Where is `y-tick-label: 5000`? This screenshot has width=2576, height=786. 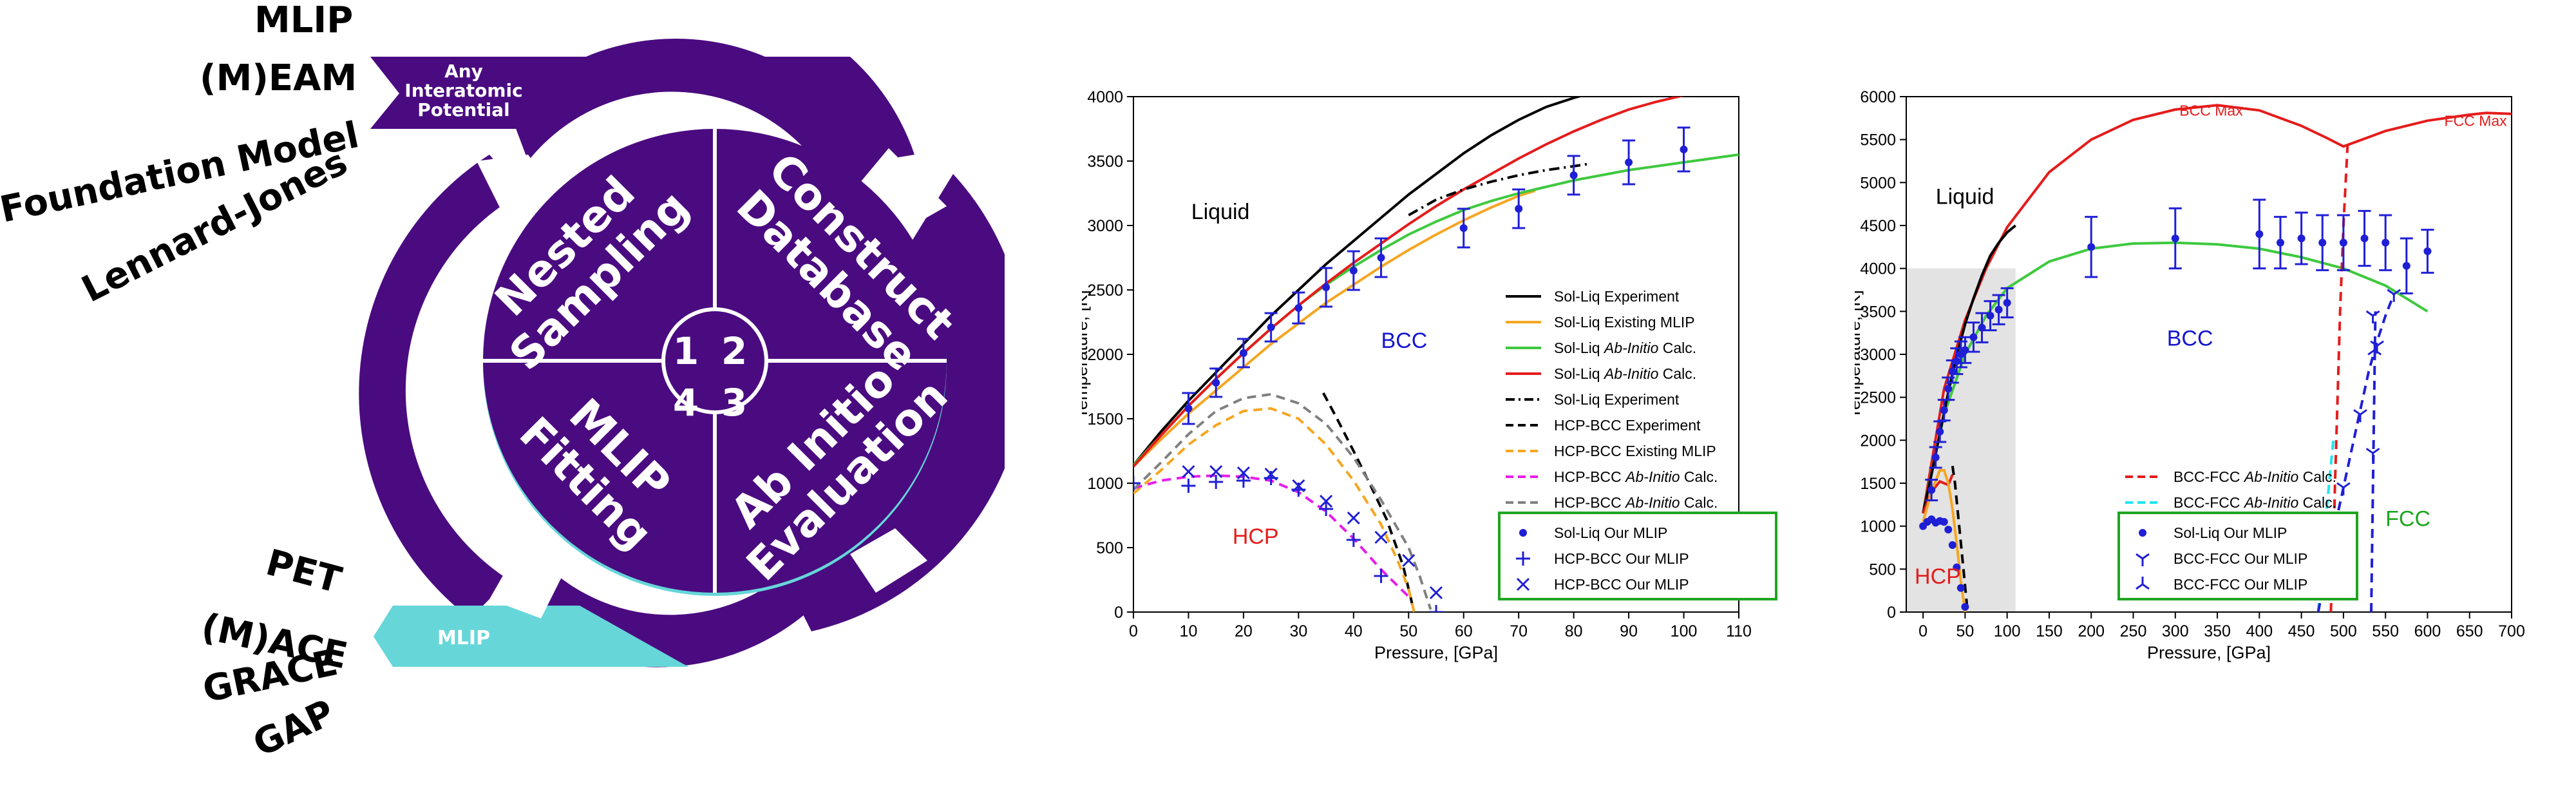
y-tick-label: 5000 is located at coordinates (1878, 183).